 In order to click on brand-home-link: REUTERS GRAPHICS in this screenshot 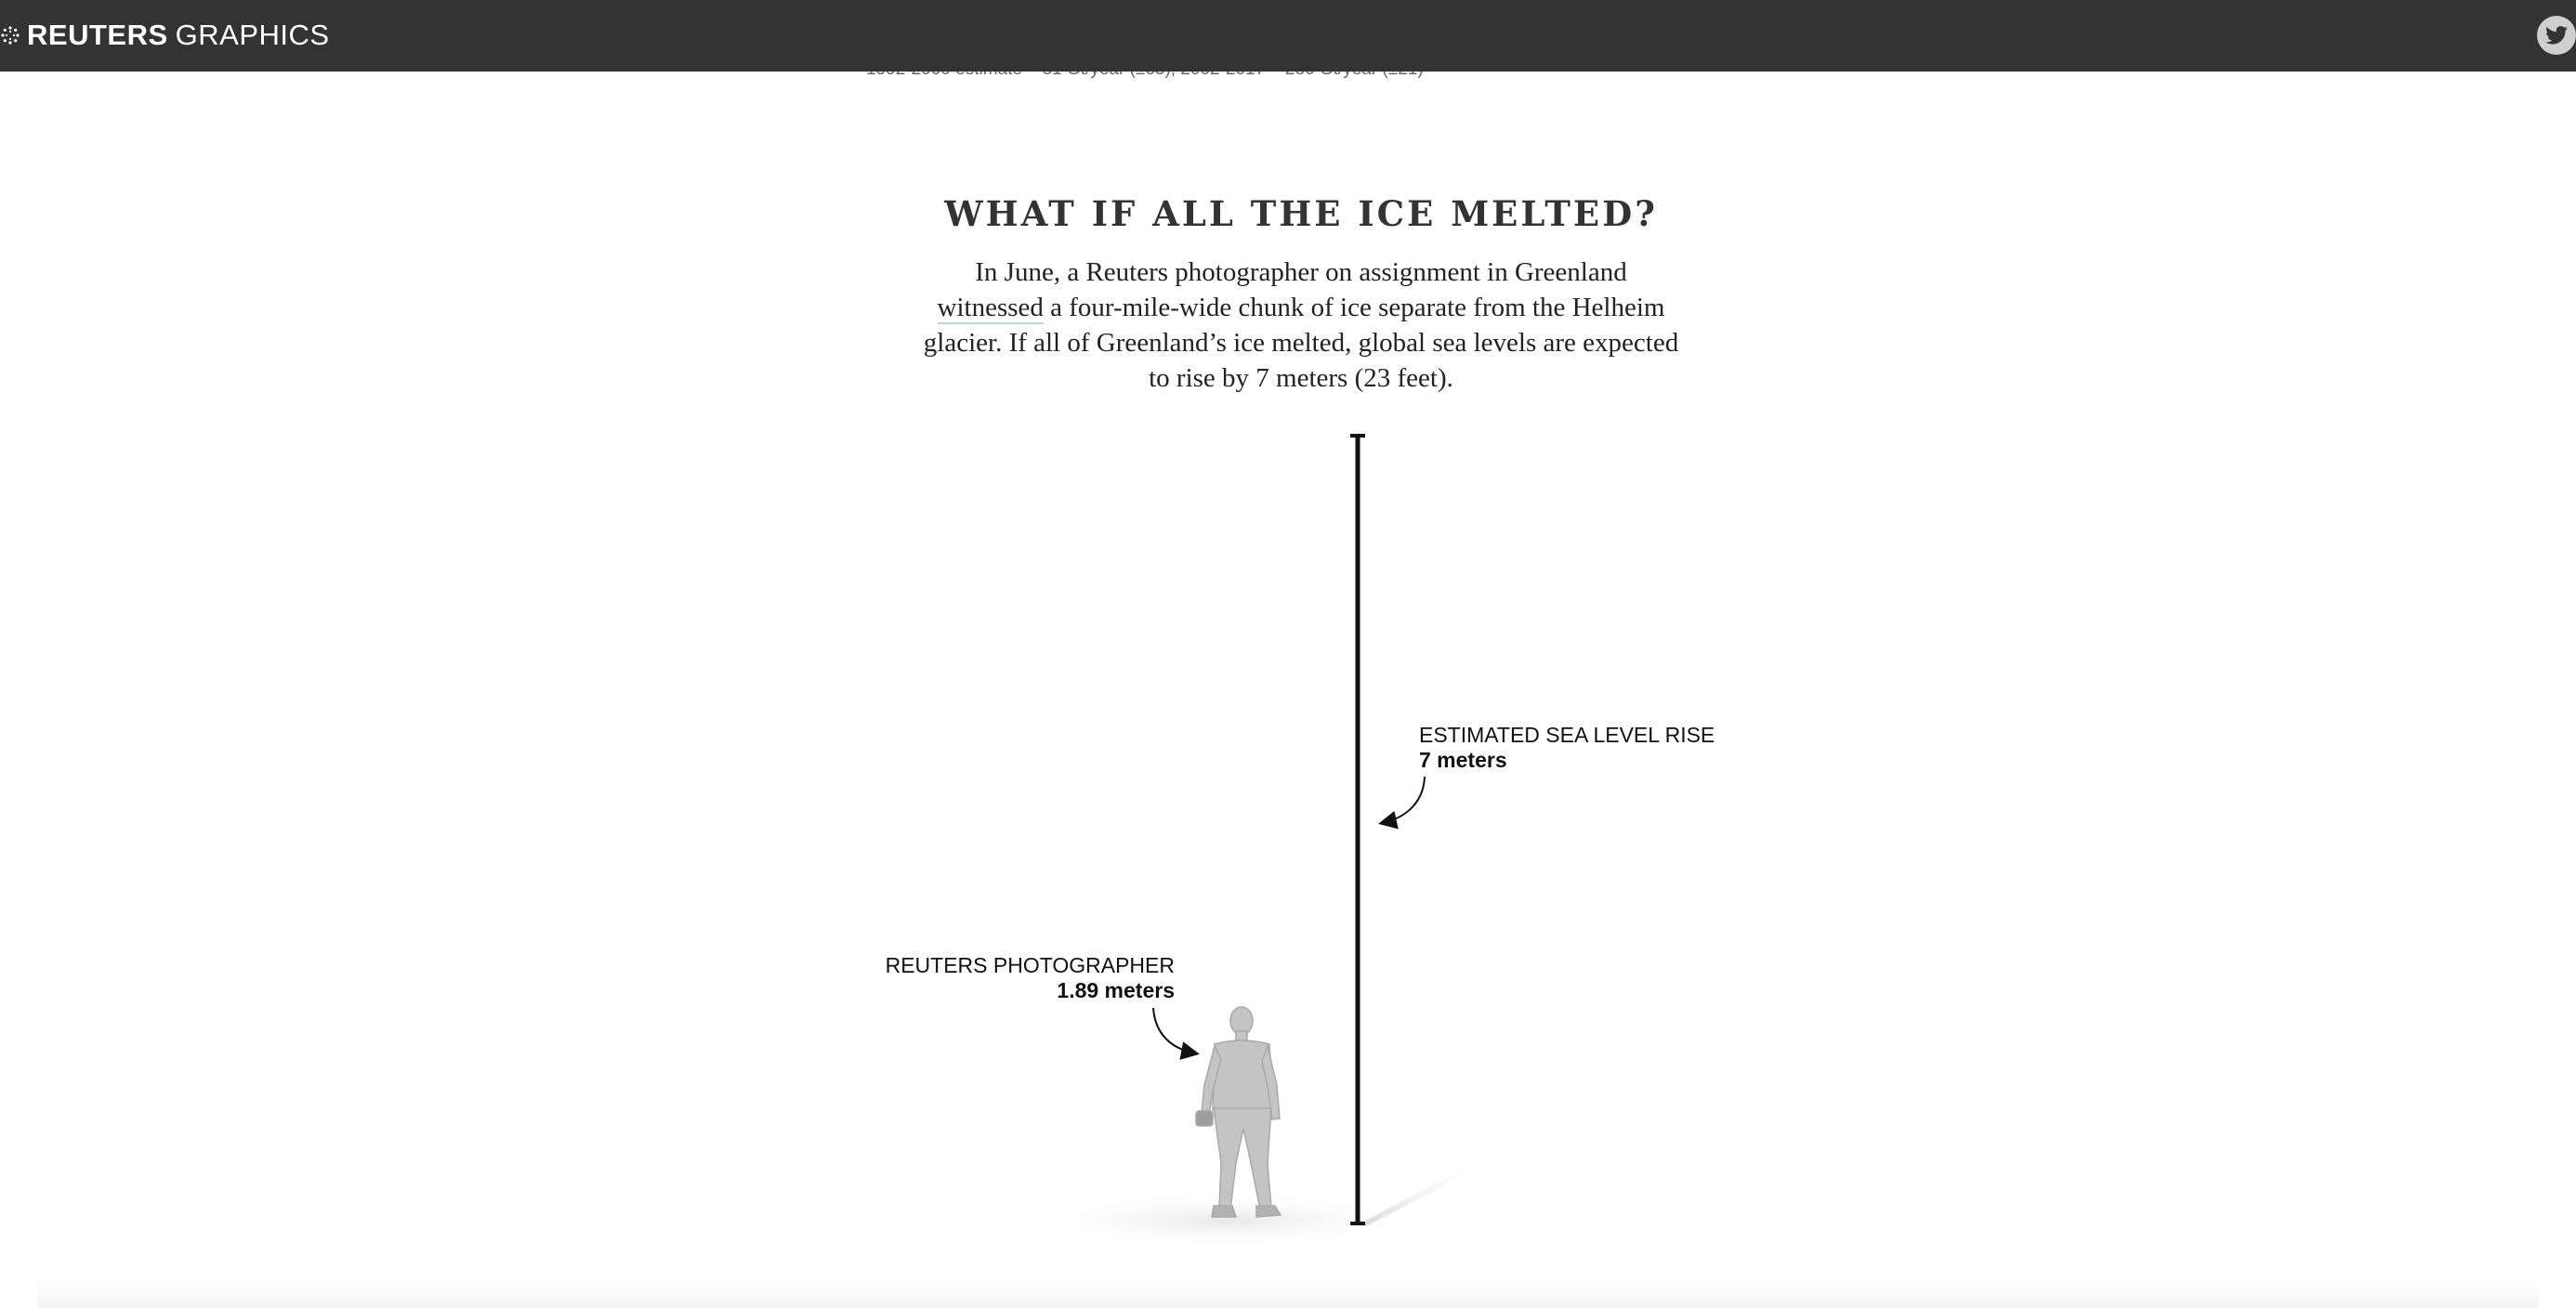, I will do `click(165, 35)`.